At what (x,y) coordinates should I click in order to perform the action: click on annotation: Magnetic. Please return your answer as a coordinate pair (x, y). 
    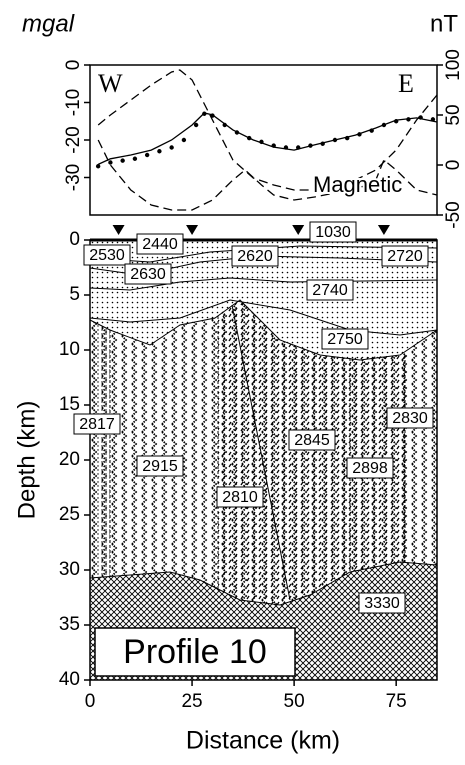
    Looking at the image, I should click on (357, 184).